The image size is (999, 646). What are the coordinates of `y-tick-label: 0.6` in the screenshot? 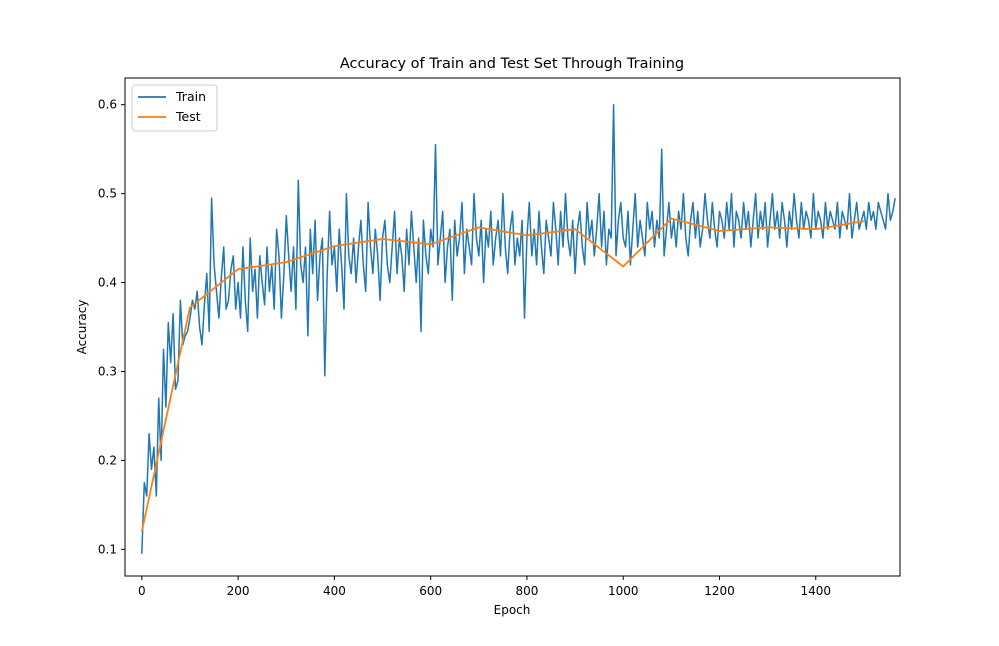 It's located at (107, 105).